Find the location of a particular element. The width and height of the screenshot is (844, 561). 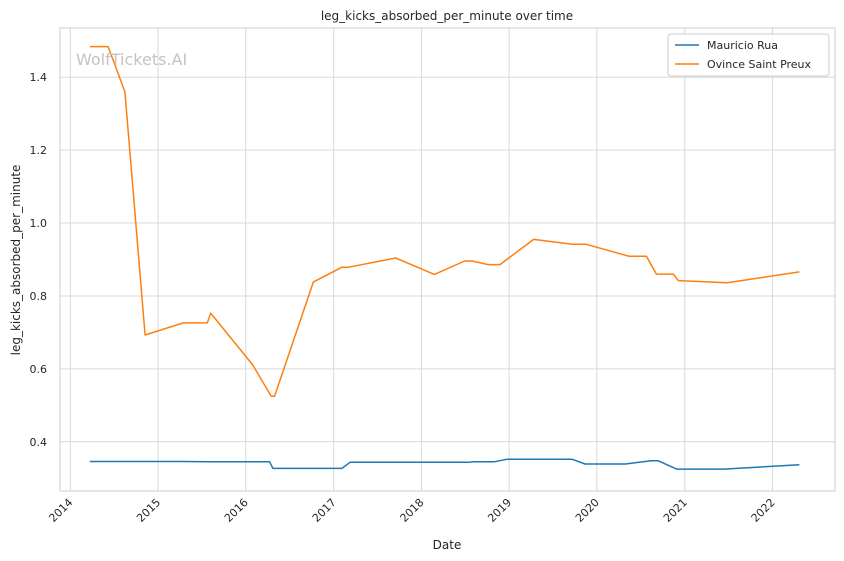

legend-label-1: Ovince Saint Preux is located at coordinates (759, 64).